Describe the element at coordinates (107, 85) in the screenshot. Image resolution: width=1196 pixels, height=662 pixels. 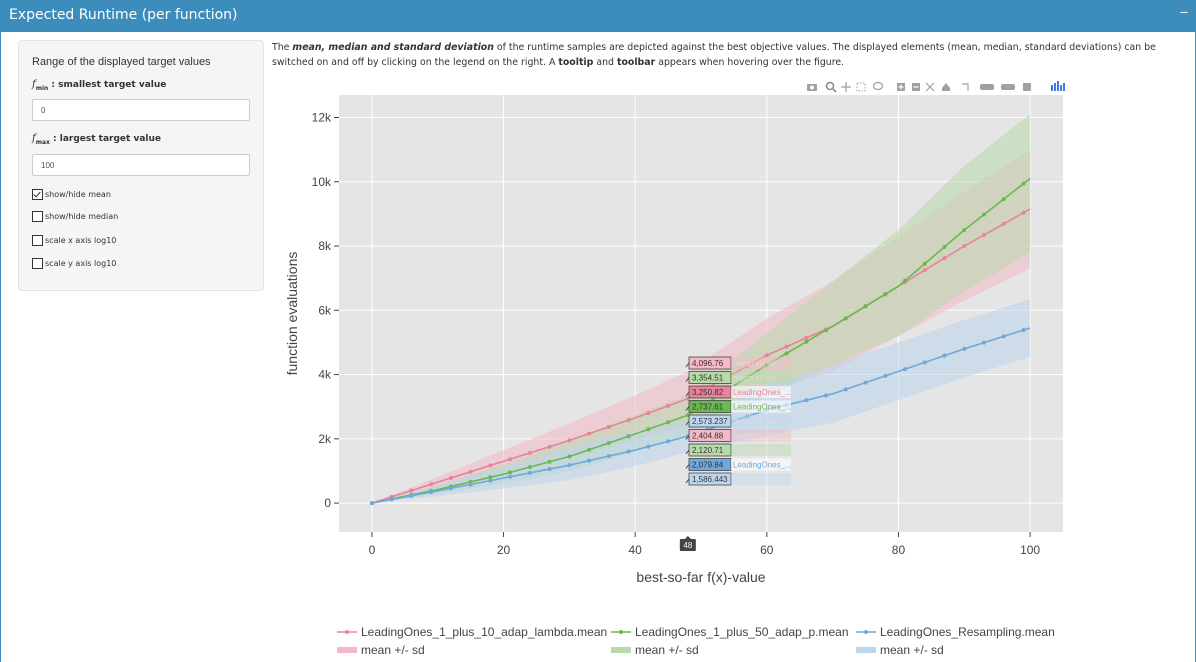
I see `fmin-label-text: : smallest target value` at that location.